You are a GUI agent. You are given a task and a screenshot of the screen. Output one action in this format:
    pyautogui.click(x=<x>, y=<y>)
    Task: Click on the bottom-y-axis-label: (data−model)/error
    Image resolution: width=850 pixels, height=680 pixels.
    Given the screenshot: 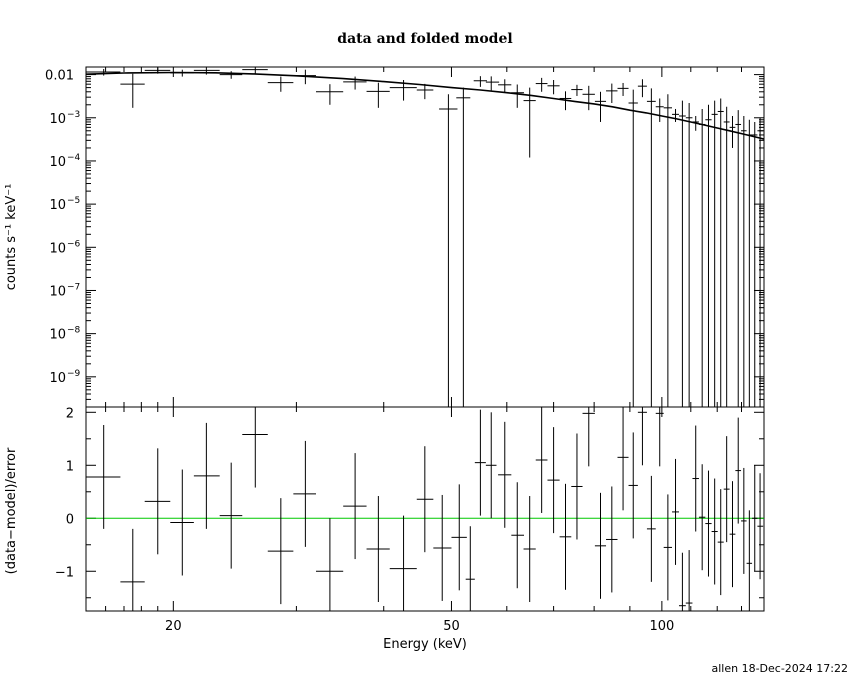 What is the action you would take?
    pyautogui.click(x=11, y=510)
    